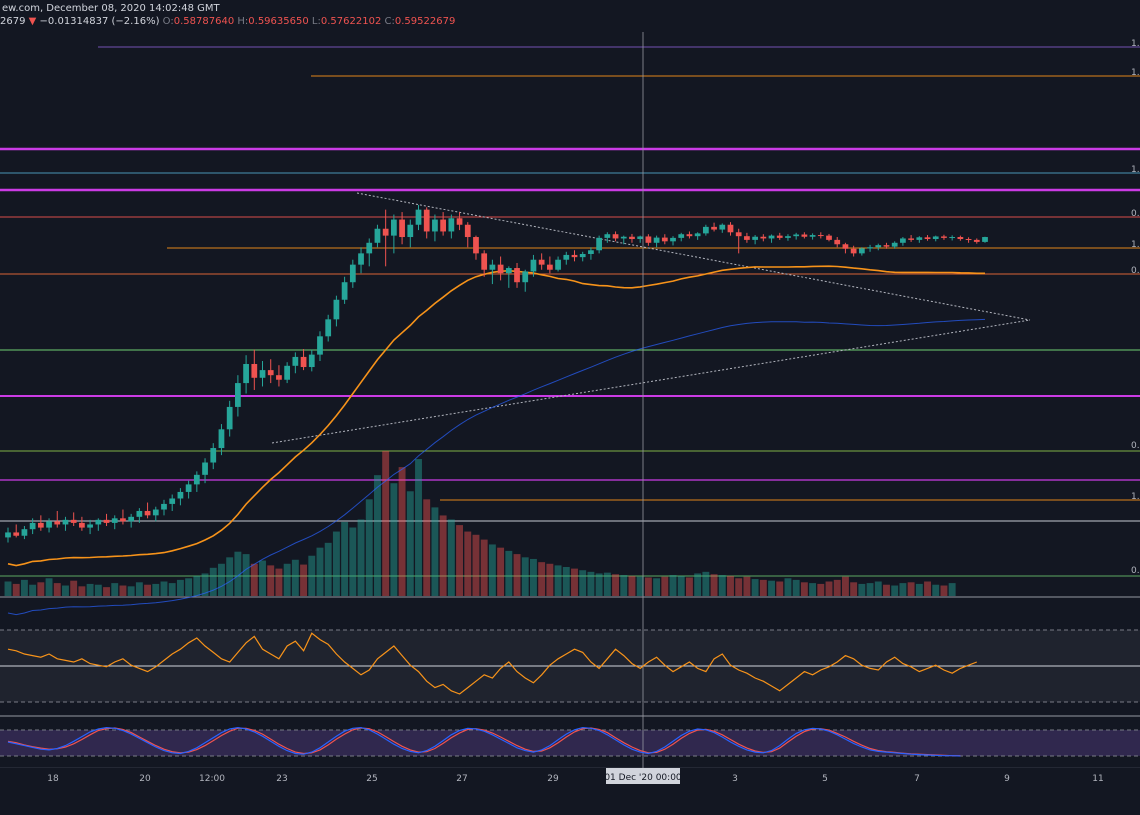 The image size is (1140, 815). Describe the element at coordinates (1135, 497) in the screenshot. I see `right-axis-label: 1.` at that location.